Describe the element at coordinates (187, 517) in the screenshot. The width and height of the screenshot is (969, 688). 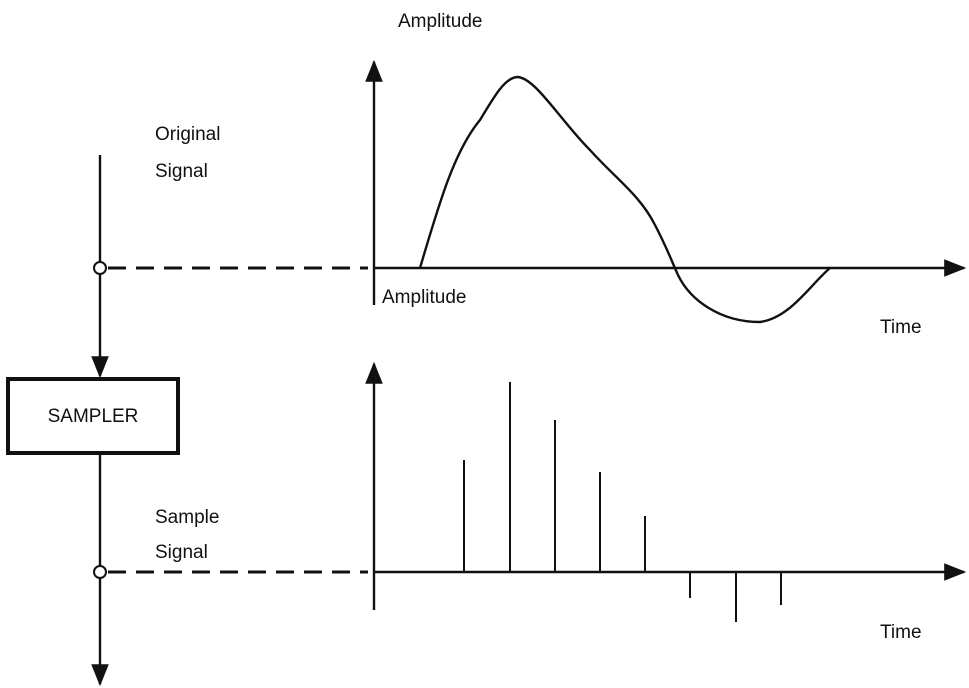
I see `sample-label-line: Sample` at that location.